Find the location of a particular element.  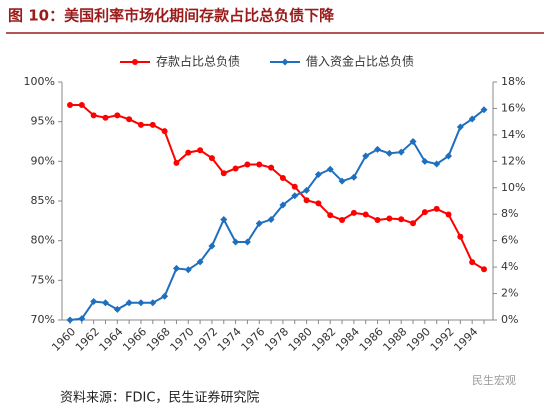

x-tick-label: 1980 is located at coordinates (300, 339).